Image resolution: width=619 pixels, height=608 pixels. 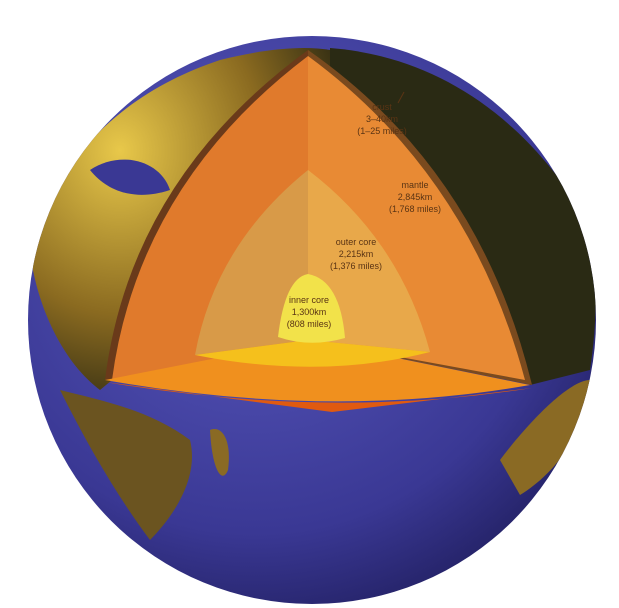 What do you see at coordinates (309, 324) in the screenshot?
I see `inner-core-miles: (808 miles)` at bounding box center [309, 324].